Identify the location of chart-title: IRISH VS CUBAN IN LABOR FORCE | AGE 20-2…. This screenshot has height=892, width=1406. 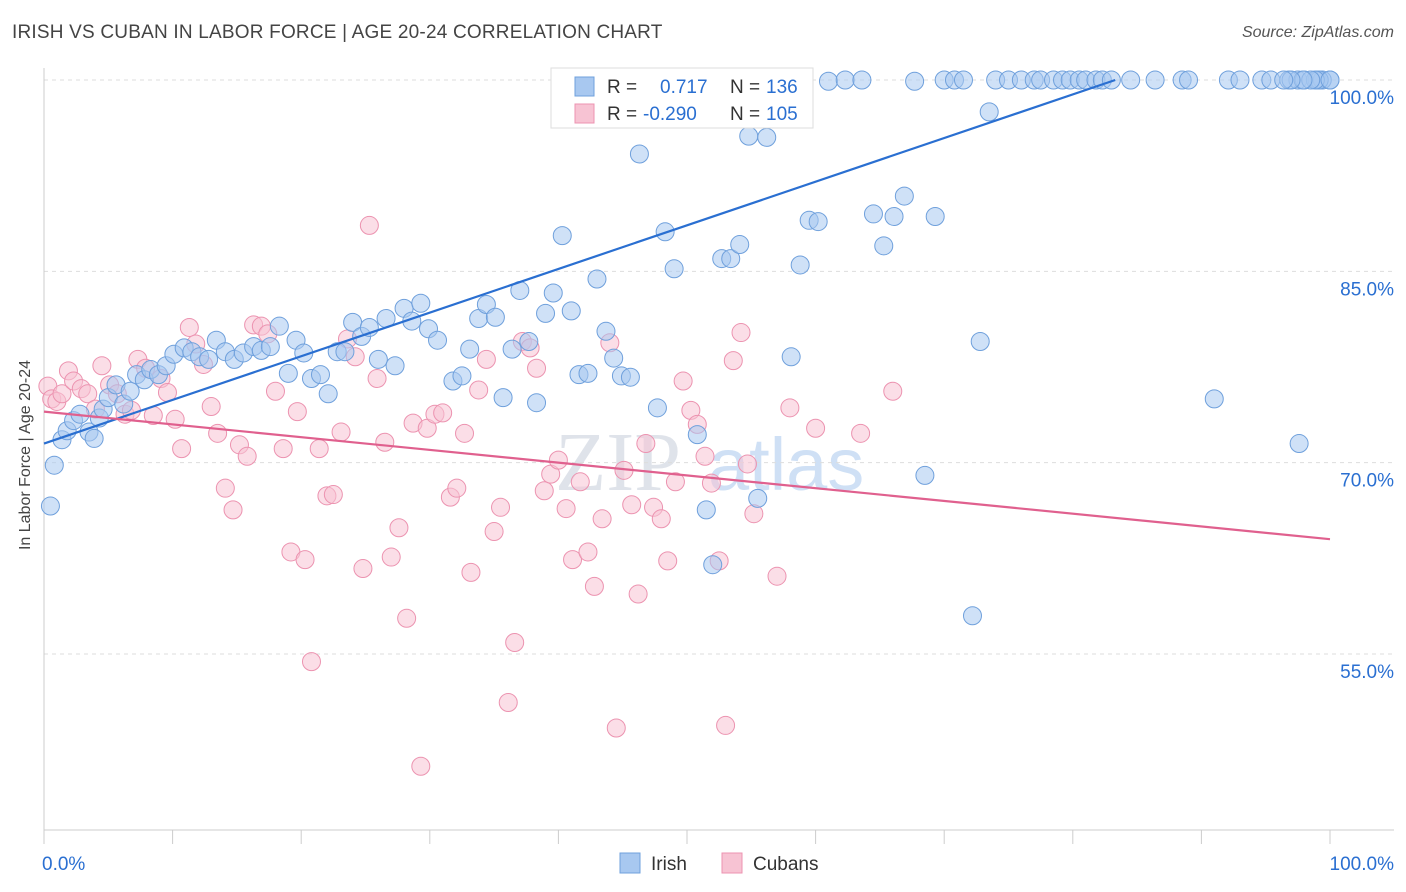
(337, 32).